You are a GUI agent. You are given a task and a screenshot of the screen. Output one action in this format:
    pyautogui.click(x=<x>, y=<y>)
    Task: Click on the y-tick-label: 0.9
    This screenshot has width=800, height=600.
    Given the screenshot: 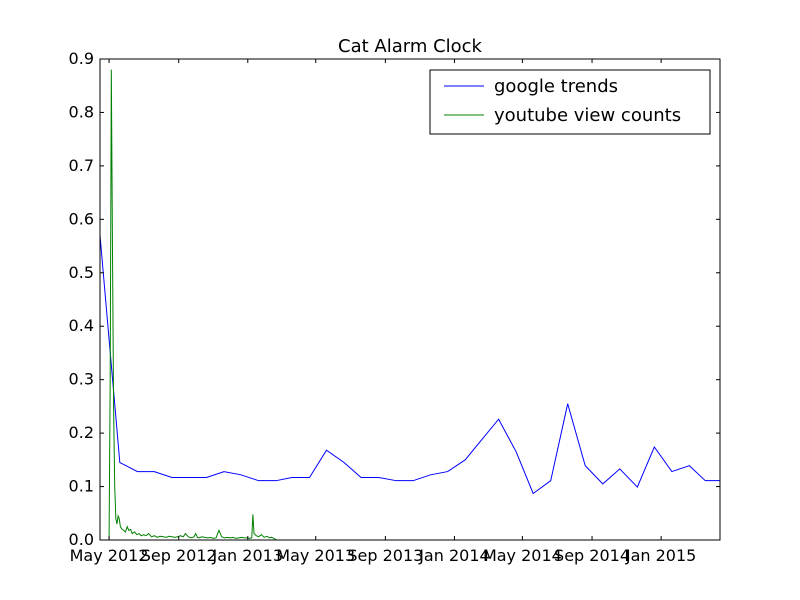 What is the action you would take?
    pyautogui.click(x=81, y=58)
    